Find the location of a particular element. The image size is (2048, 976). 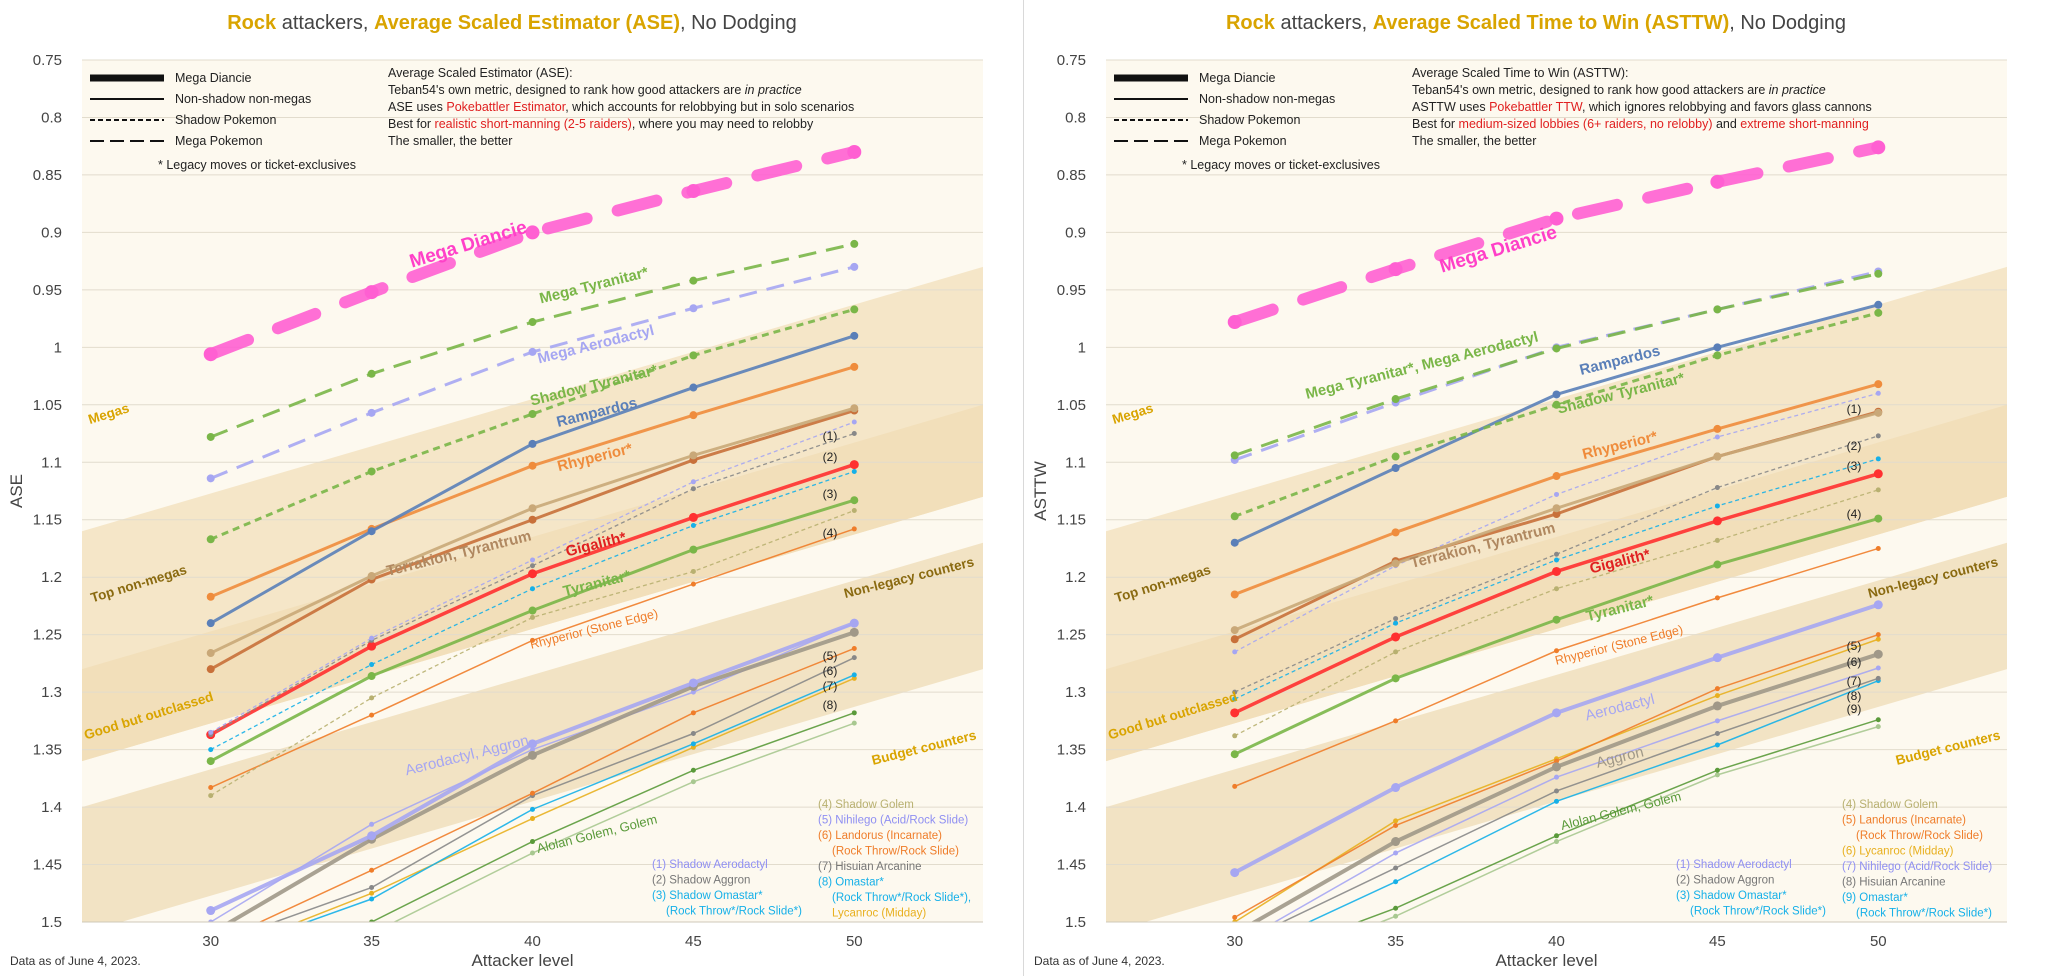

footnote-entry: (7) Nihilego (Acid/Rock Slide) is located at coordinates (1917, 867).